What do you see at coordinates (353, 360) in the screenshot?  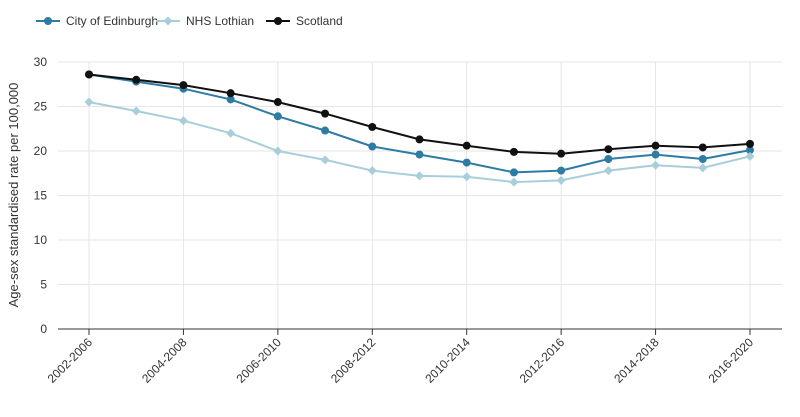 I see `x-tick-label: 2008-2012` at bounding box center [353, 360].